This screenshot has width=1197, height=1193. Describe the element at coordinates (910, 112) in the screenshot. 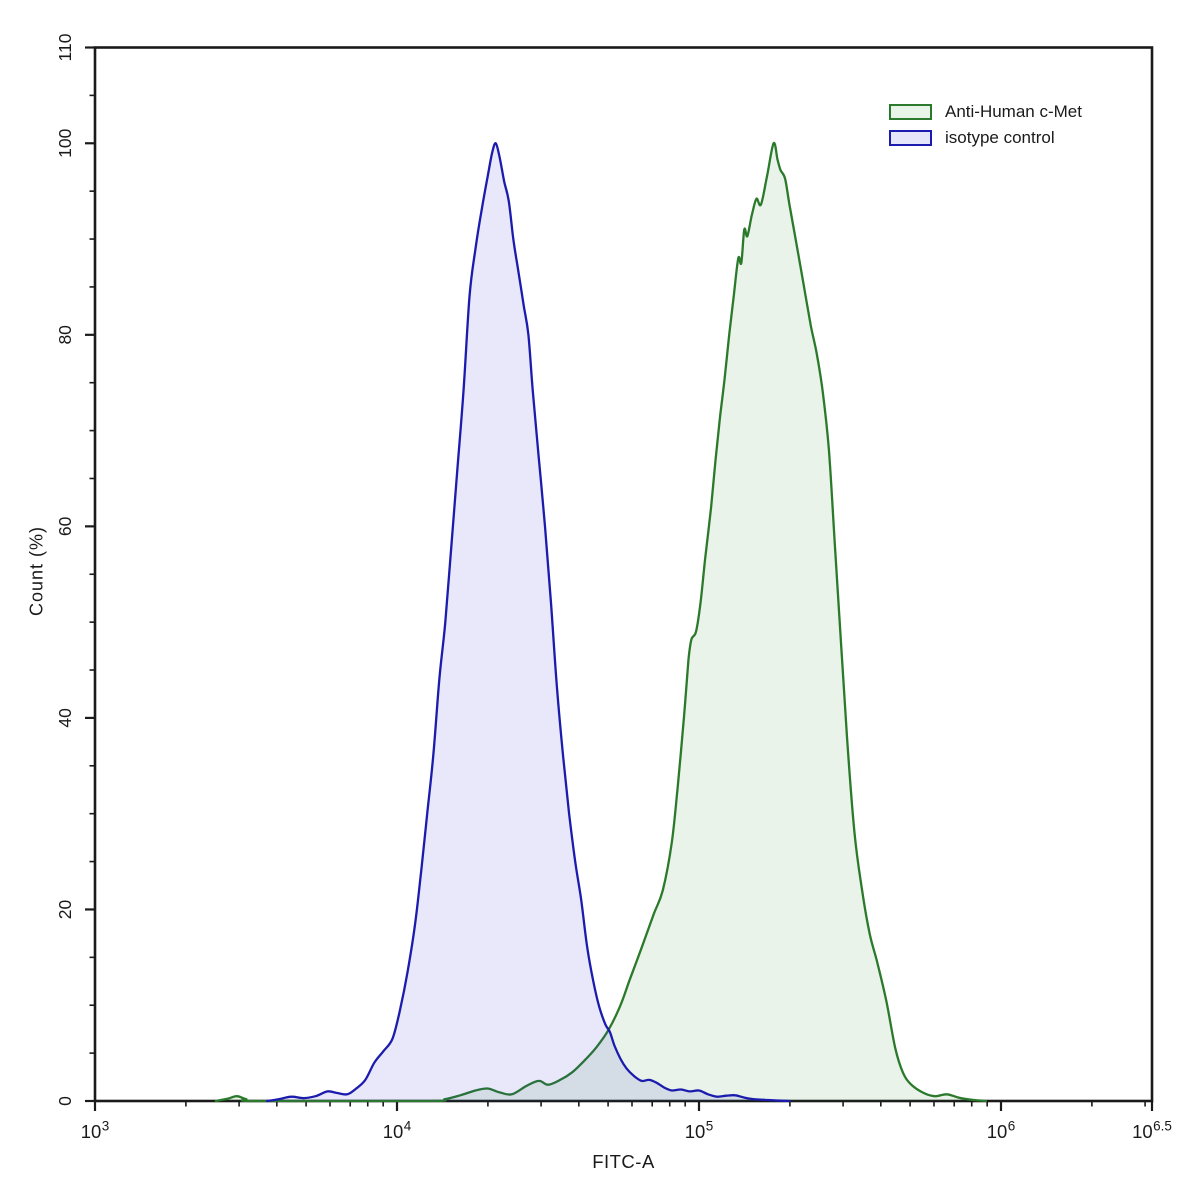

I see `legend-swatch-anti-human-c-met` at that location.